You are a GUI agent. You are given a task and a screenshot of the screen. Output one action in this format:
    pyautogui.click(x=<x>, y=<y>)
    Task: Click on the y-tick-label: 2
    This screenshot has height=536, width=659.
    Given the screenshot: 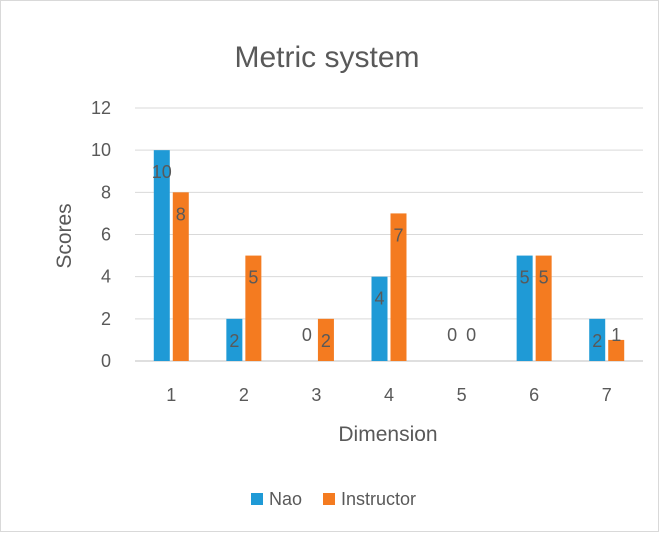 What is the action you would take?
    pyautogui.click(x=106, y=319)
    